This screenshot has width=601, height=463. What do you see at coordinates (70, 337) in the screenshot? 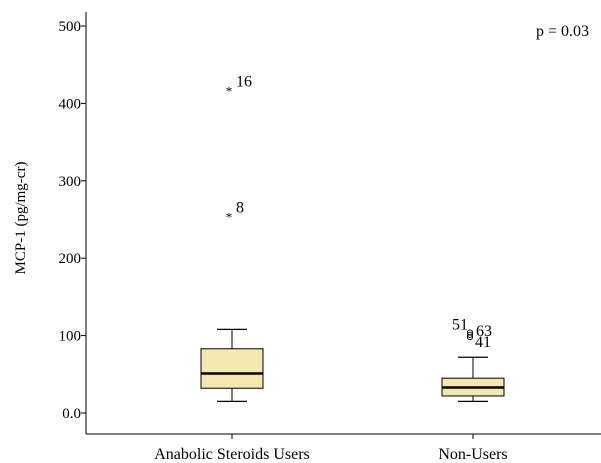
I see `y-tick-label: 100` at bounding box center [70, 337].